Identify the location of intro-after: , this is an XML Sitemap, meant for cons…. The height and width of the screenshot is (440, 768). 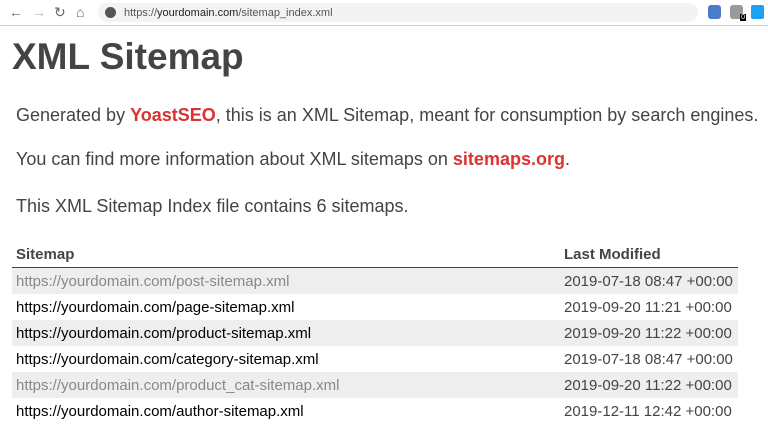
(487, 115).